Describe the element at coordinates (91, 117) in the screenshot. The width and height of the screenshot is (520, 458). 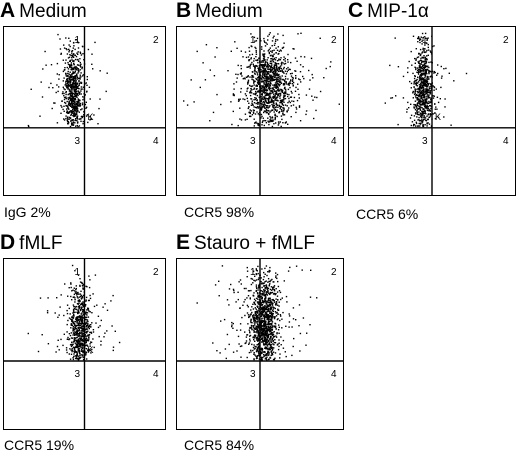
I see `gate-mark: K` at that location.